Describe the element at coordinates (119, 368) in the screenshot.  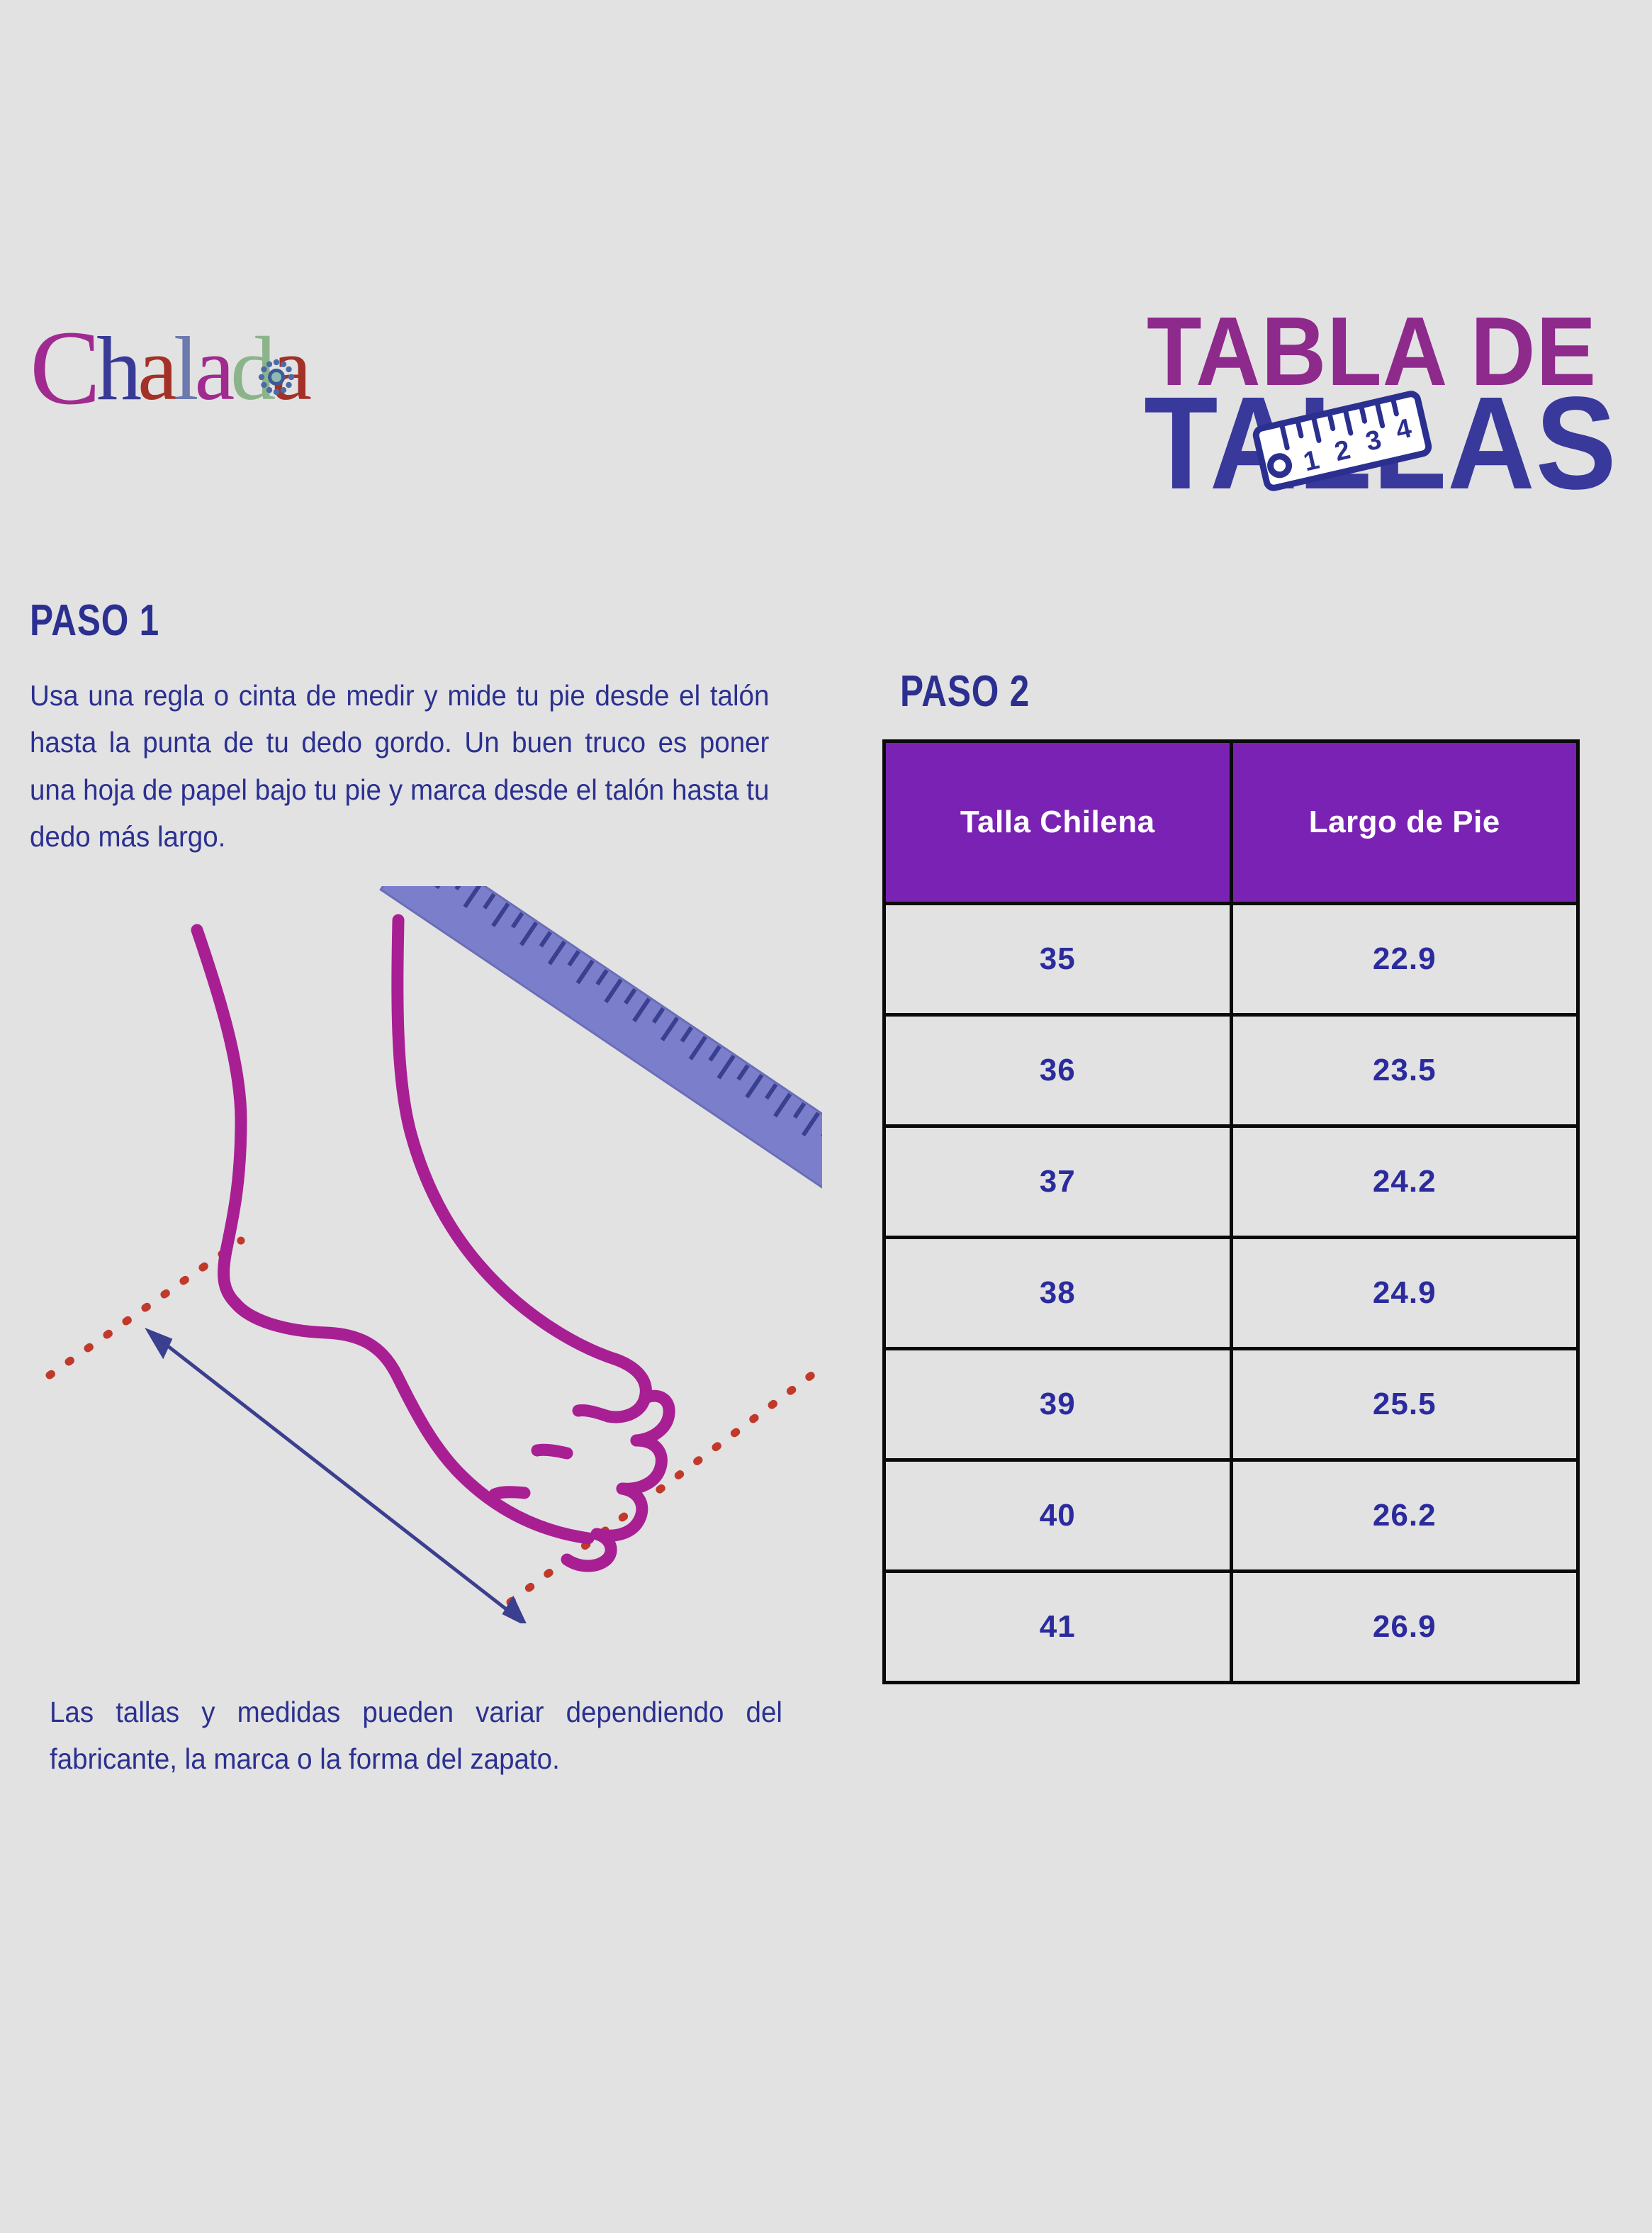
I see `logo-letter-h: h` at that location.